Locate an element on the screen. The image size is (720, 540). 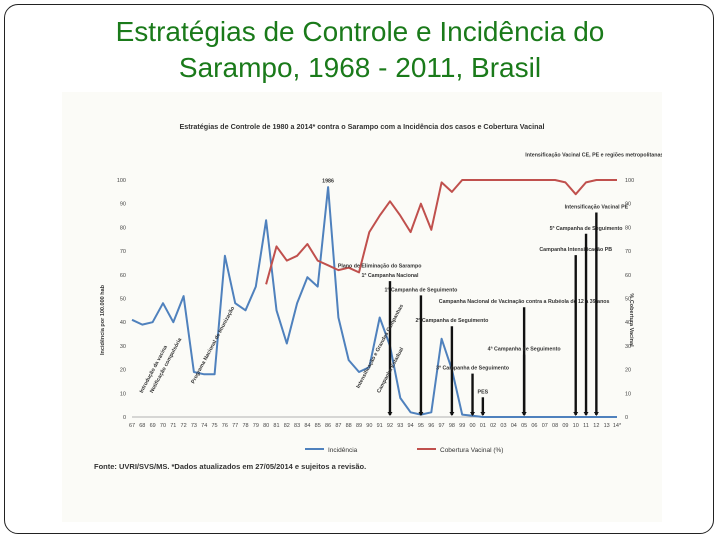
x-tick-label: 82 is located at coordinates (287, 426).